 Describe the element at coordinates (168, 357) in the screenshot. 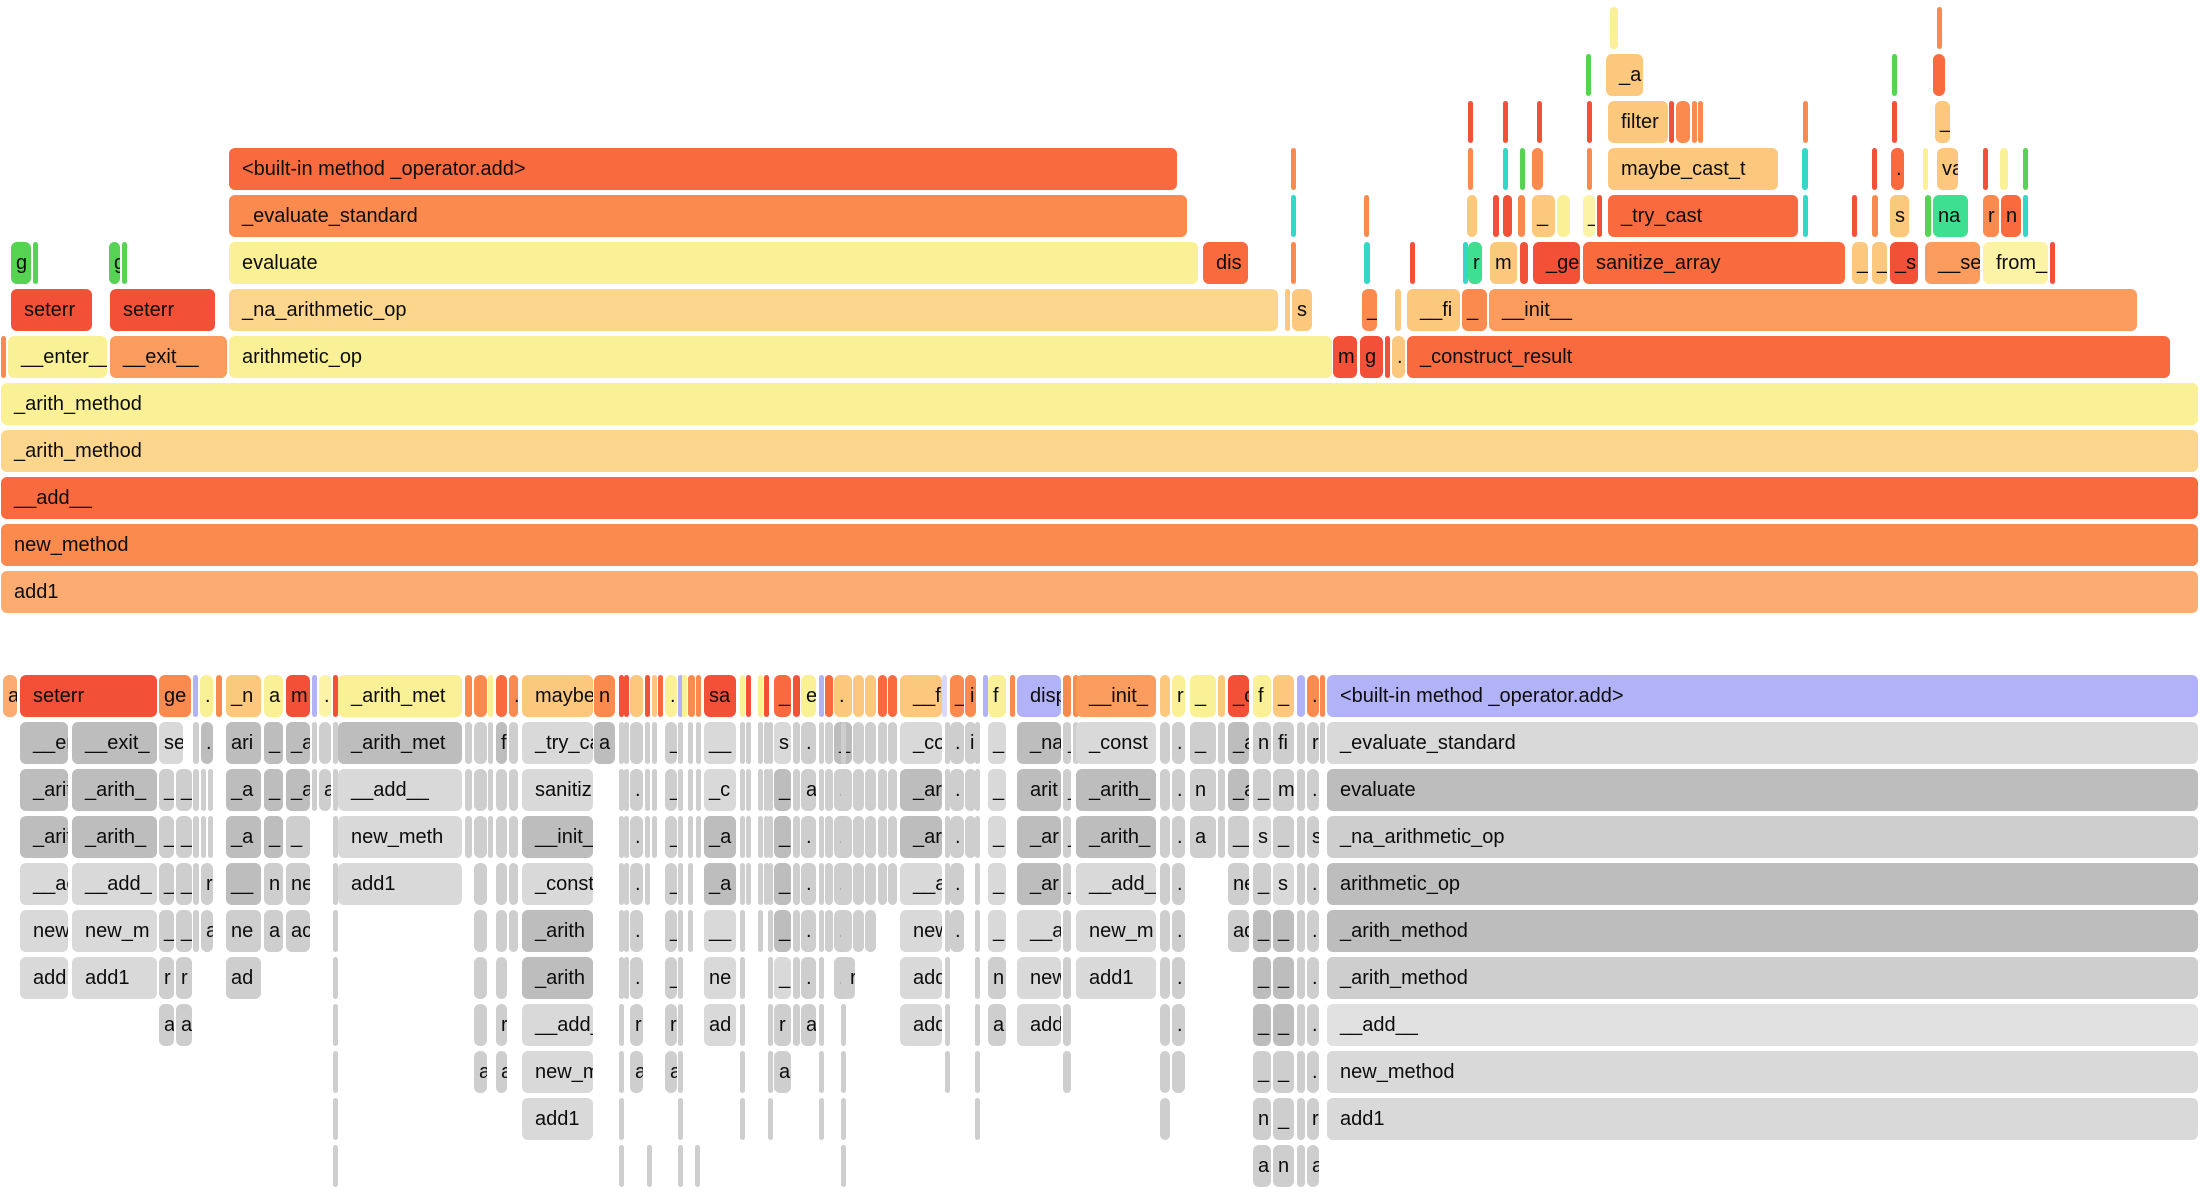

I see `frame-bar: __exit__` at that location.